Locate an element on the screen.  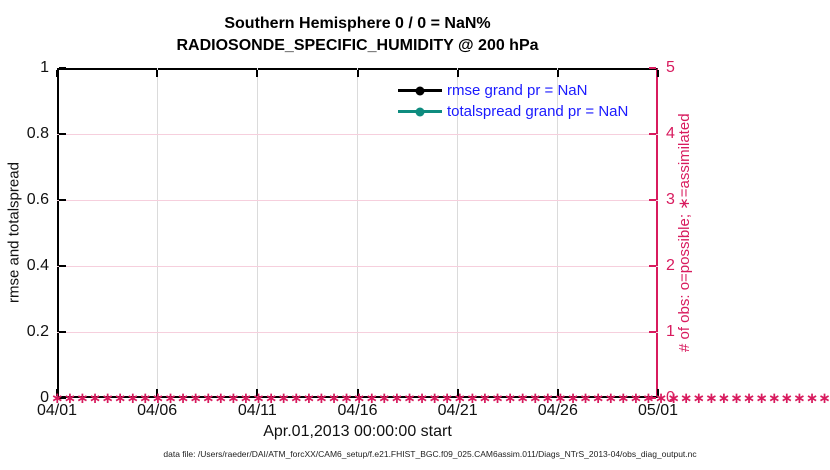
y-tick-label-left: 0.2 is located at coordinates (37, 331).